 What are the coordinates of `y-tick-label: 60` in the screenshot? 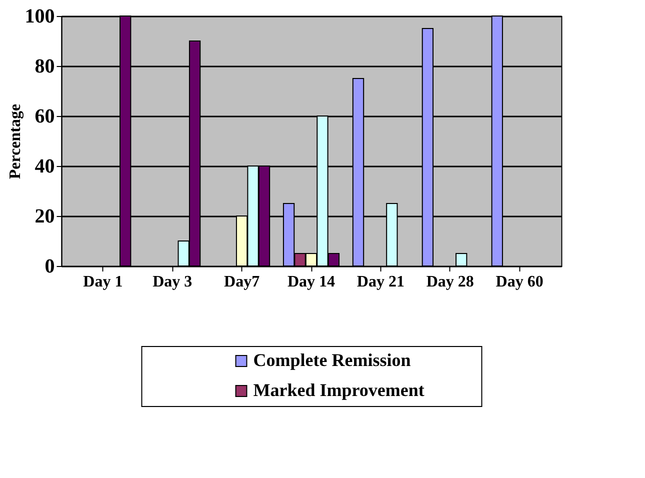 It's located at (44, 117).